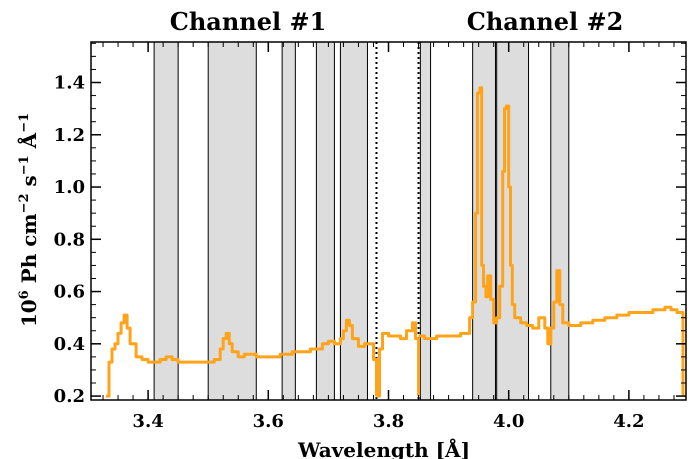 This screenshot has width=692, height=459. What do you see at coordinates (248, 21) in the screenshot?
I see `channel-1-label: Channel #1` at bounding box center [248, 21].